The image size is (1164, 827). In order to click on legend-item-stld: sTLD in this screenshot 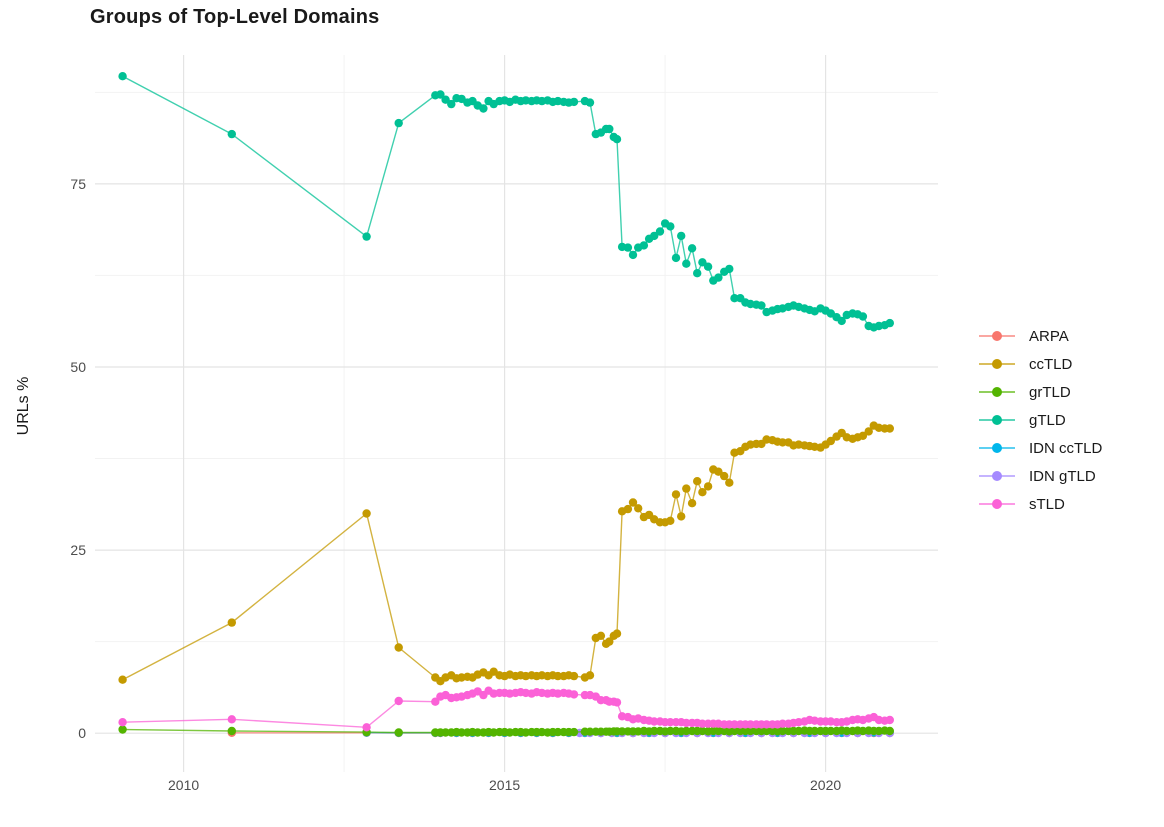, I will do `click(1039, 504)`.